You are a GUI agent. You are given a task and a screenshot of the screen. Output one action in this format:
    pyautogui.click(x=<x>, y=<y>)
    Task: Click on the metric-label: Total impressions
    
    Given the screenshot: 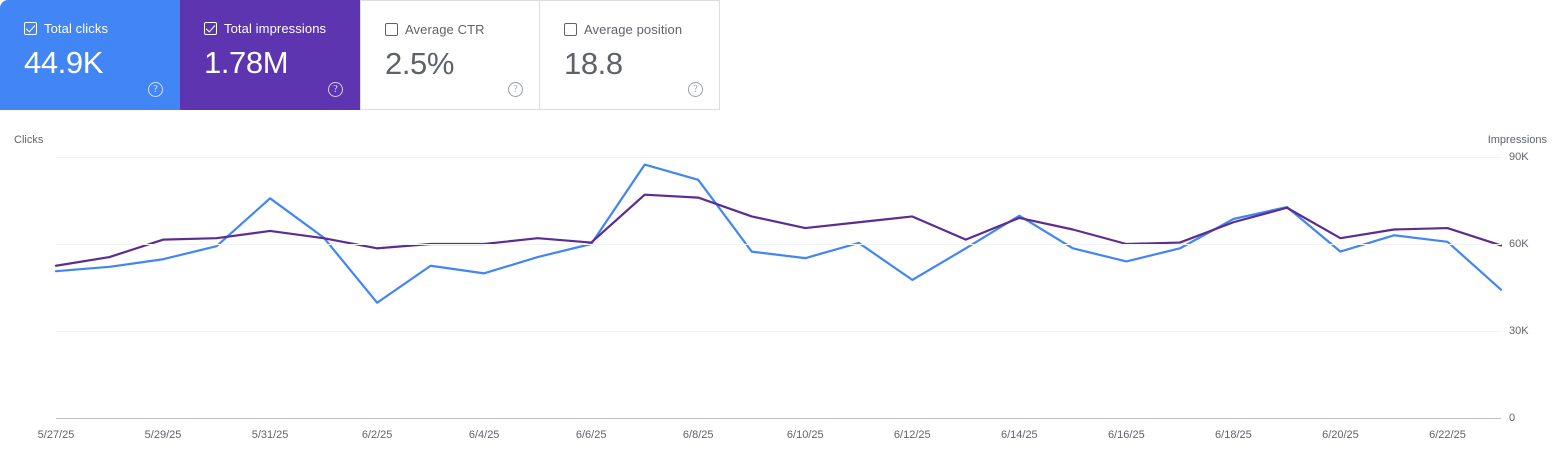 What is the action you would take?
    pyautogui.click(x=275, y=28)
    